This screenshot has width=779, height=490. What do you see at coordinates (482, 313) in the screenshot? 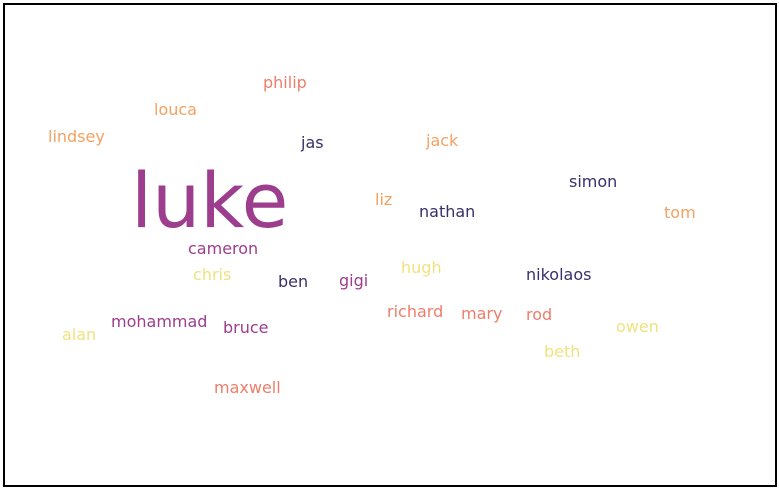
I see `word-mary: mary` at bounding box center [482, 313].